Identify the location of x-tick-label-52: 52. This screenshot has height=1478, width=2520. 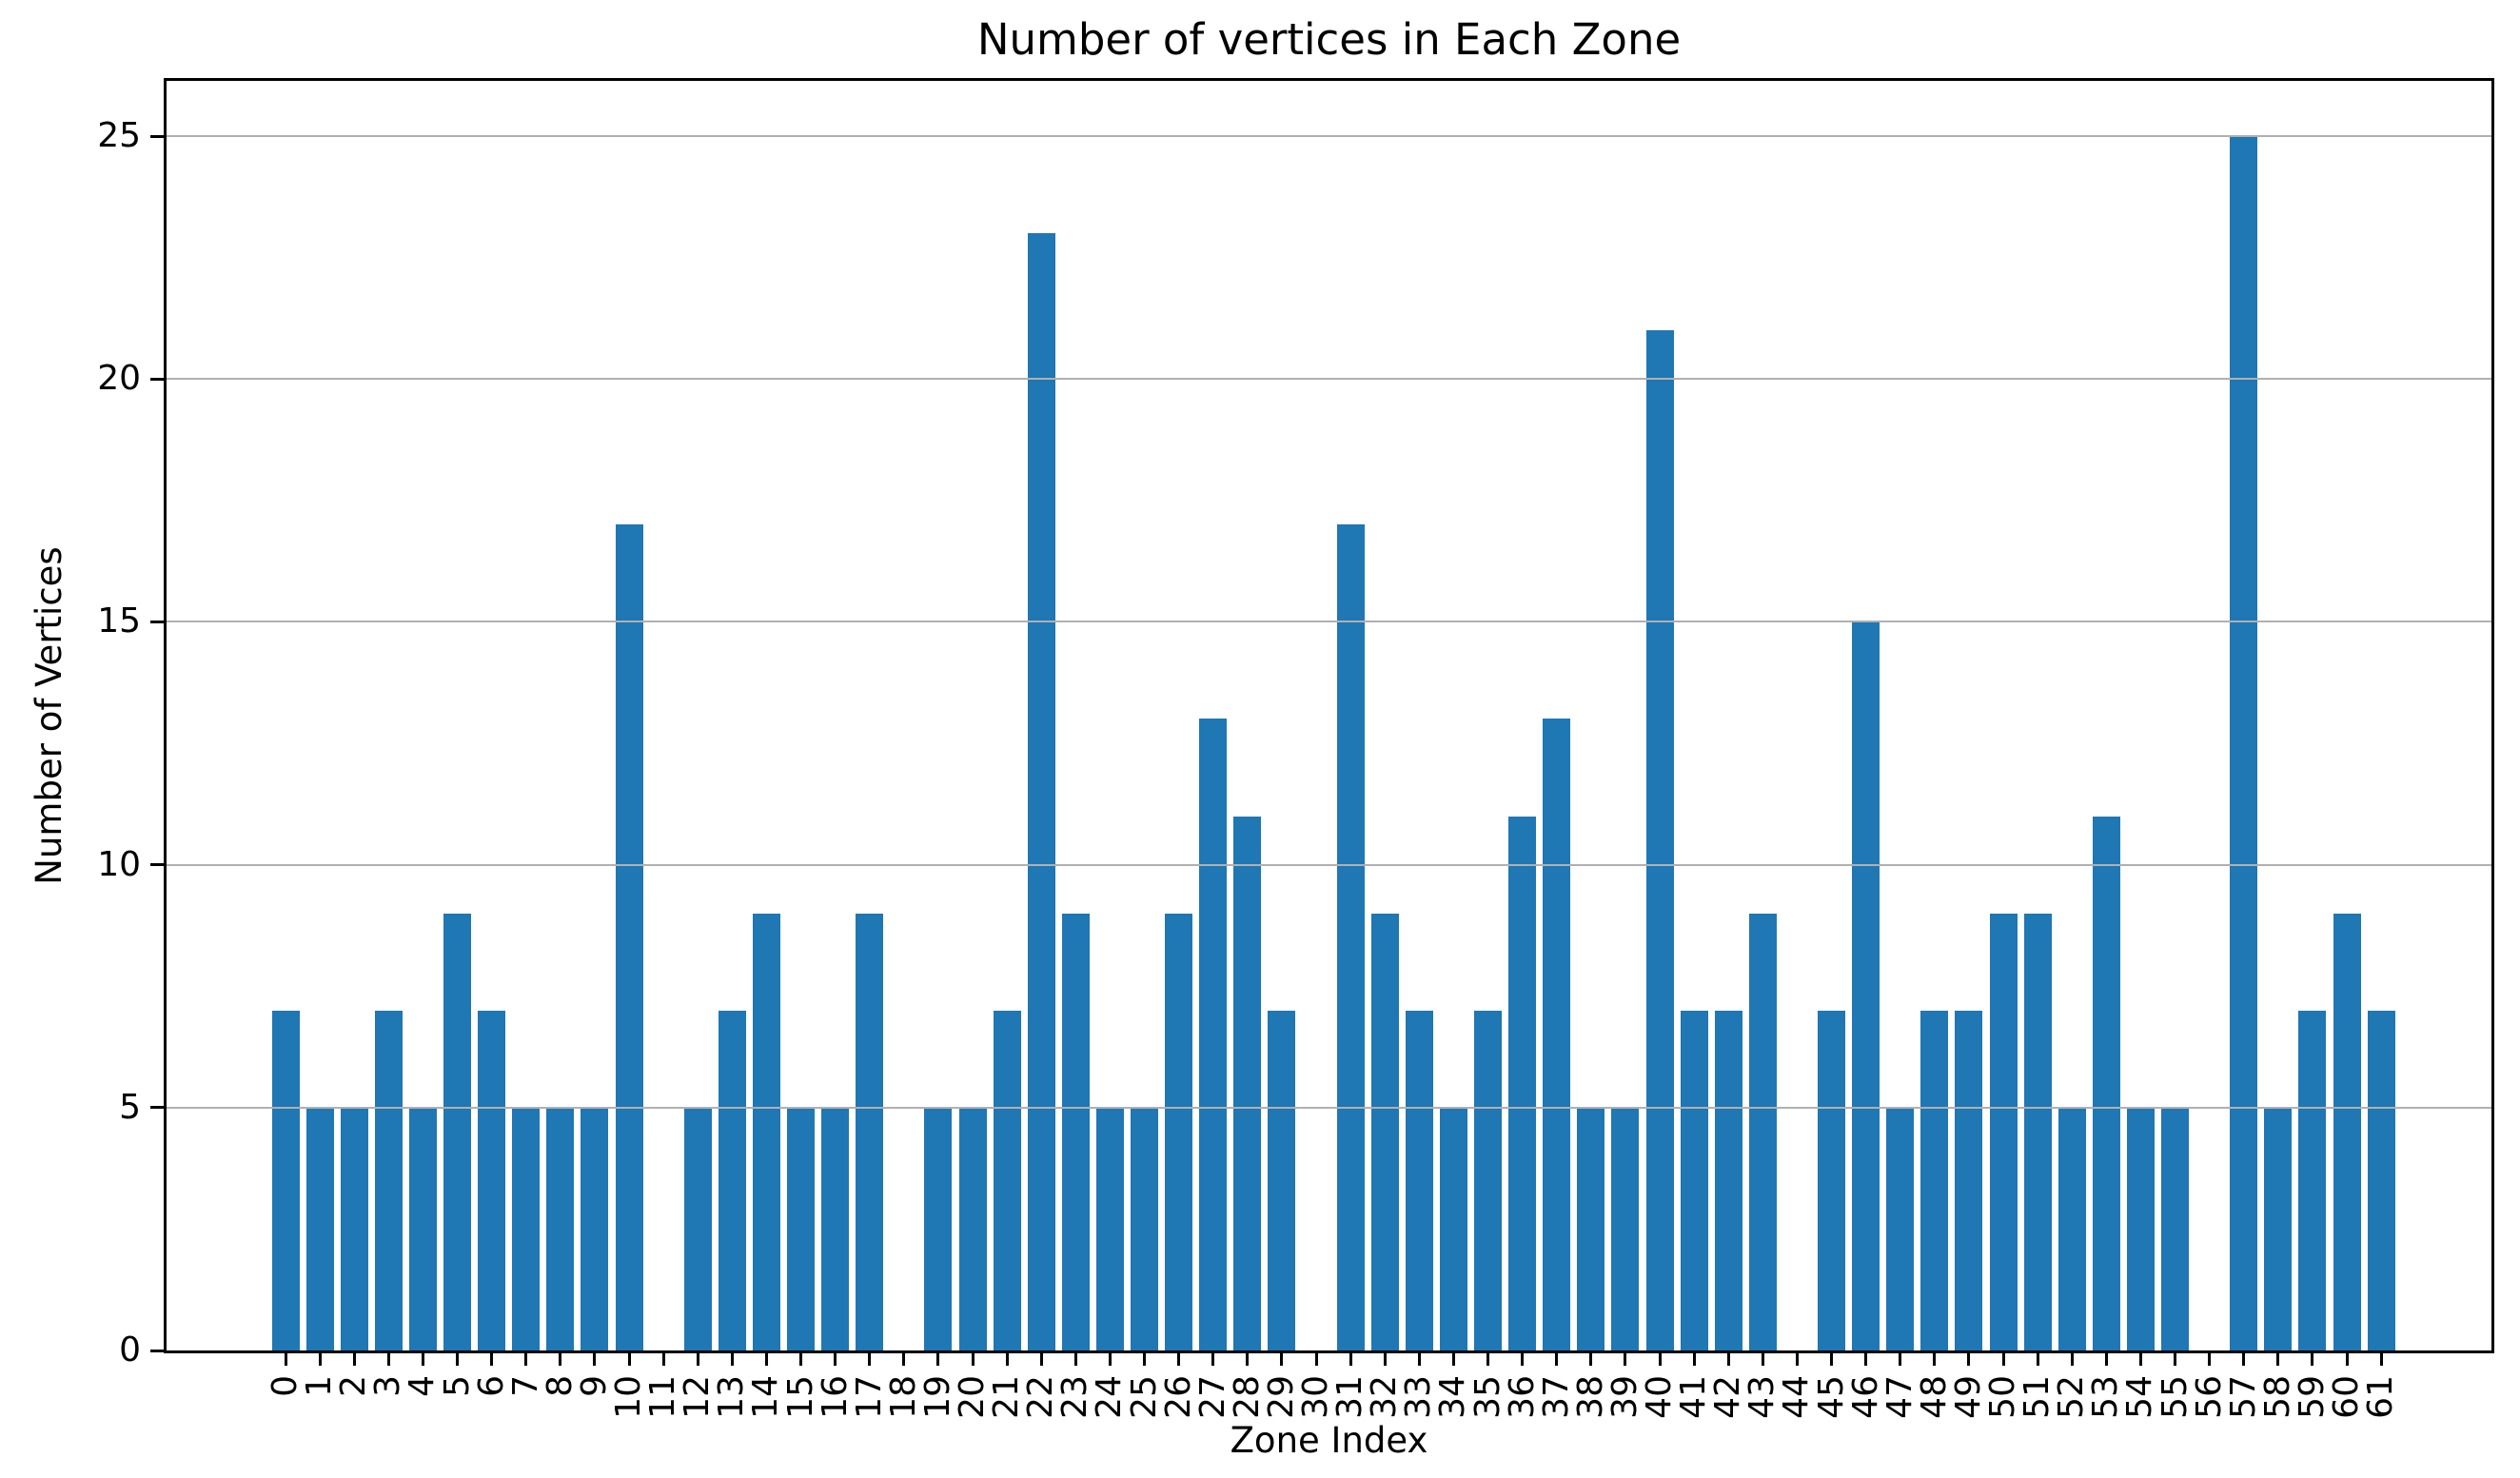
(2072, 1397).